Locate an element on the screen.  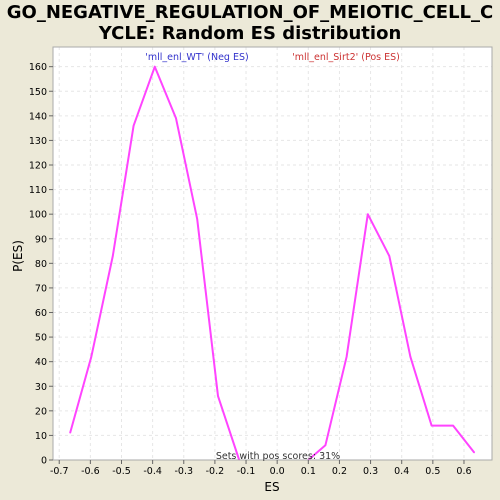
y-tick-label: 120 is located at coordinates (38, 166).